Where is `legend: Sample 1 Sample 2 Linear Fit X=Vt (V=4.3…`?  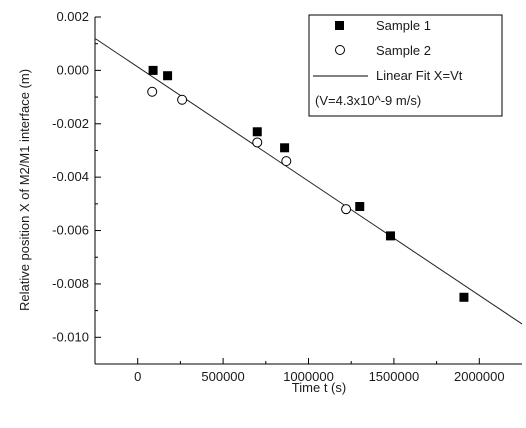 legend: Sample 1 Sample 2 Linear Fit X=Vt (V=4.3… is located at coordinates (405, 65).